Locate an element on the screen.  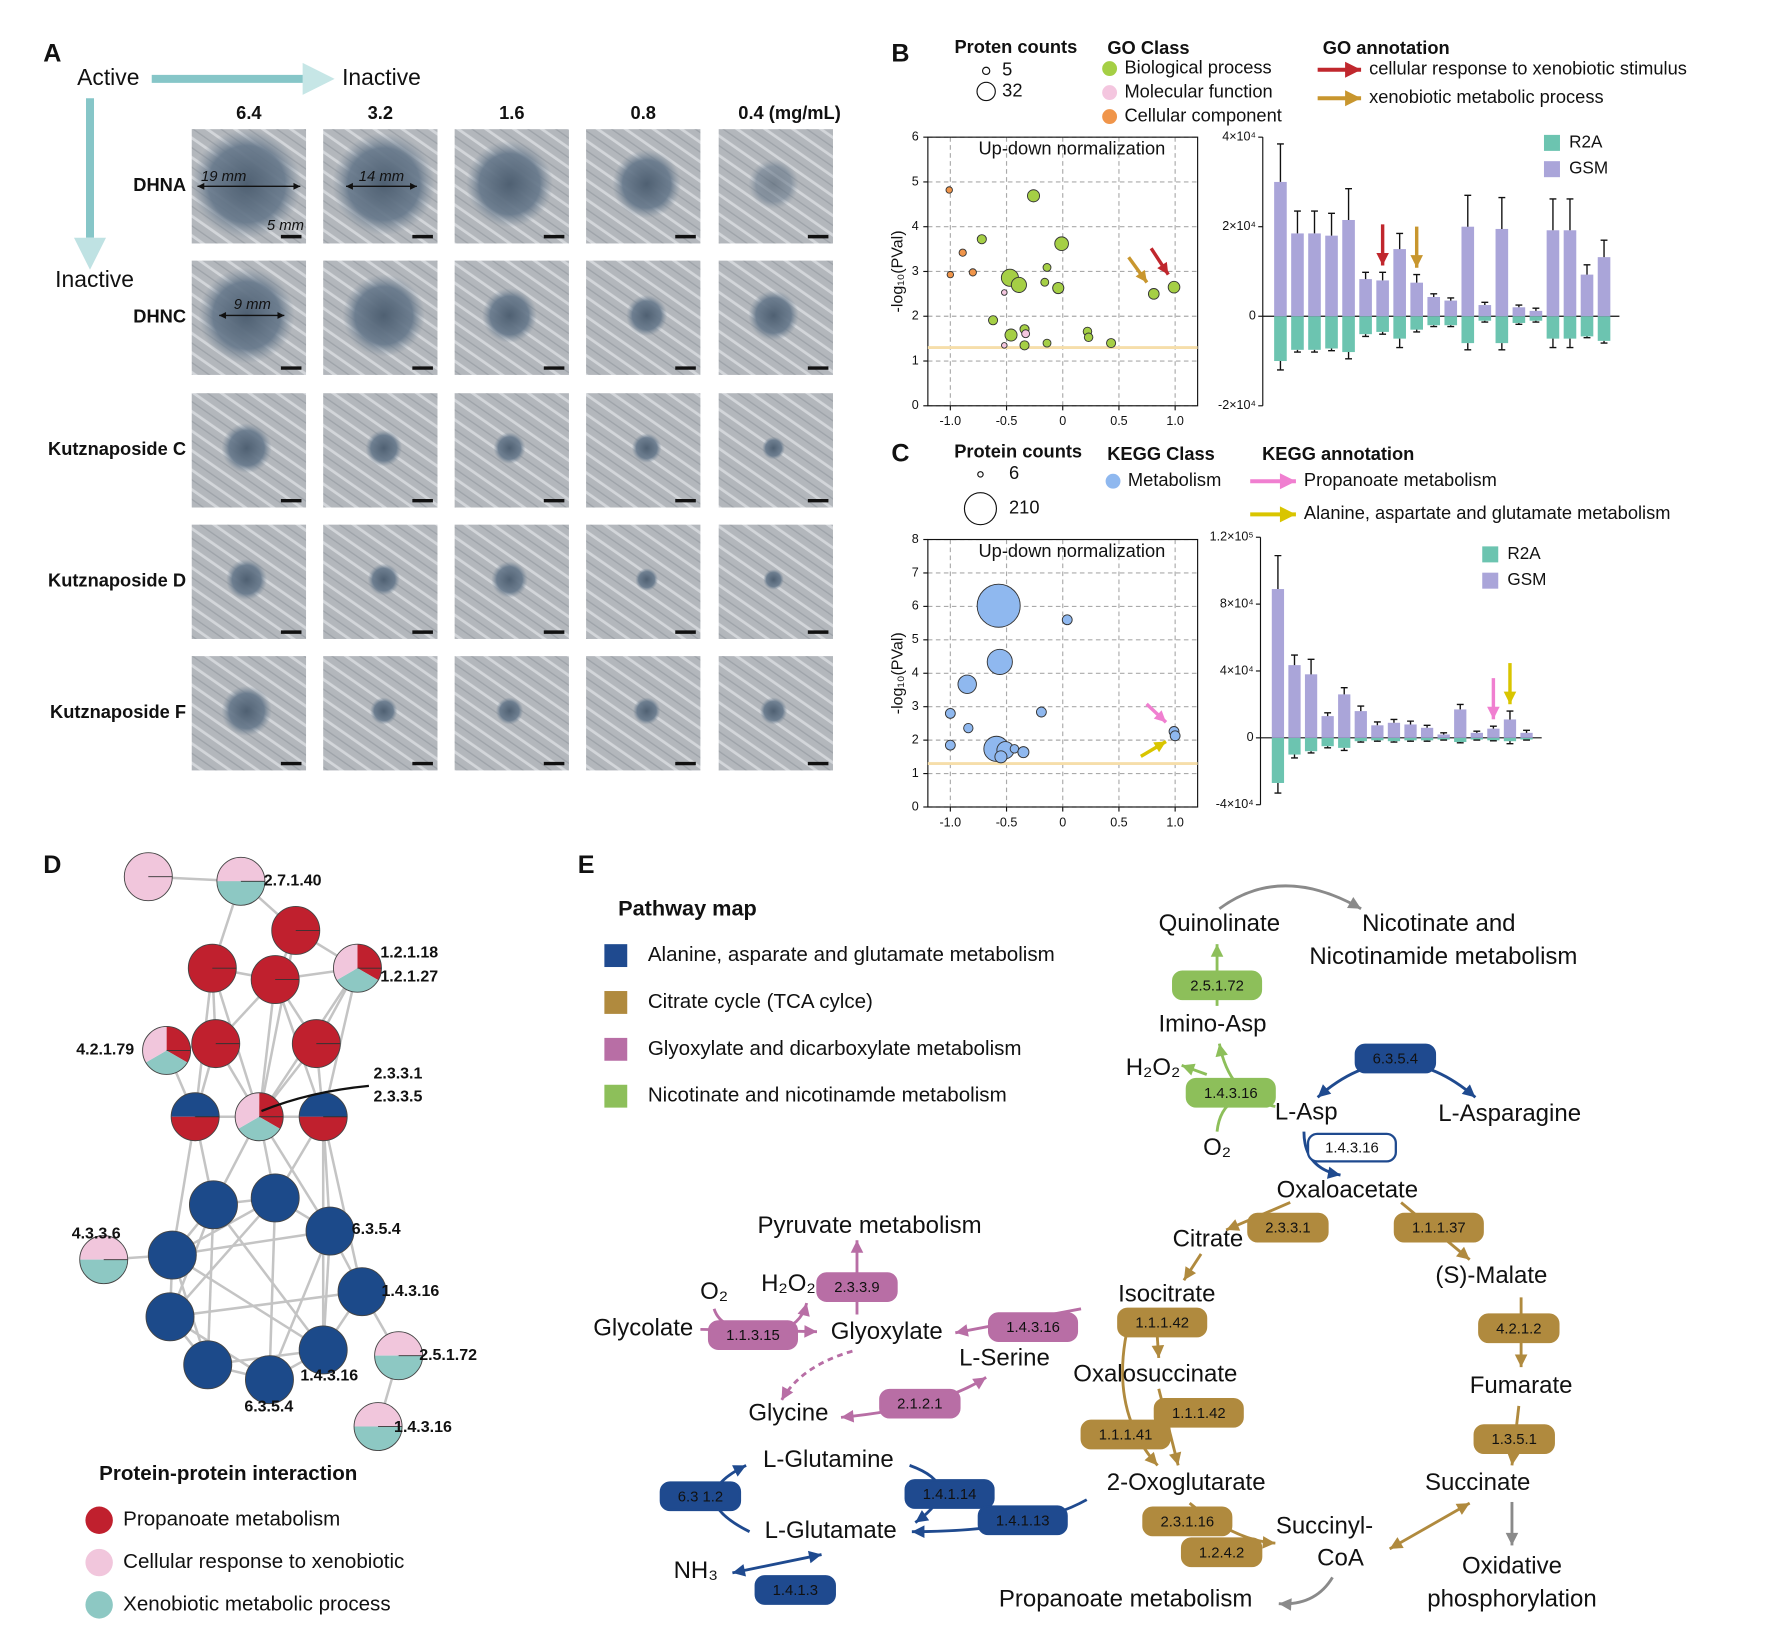
x-tick-label: 0 is located at coordinates (1062, 421).